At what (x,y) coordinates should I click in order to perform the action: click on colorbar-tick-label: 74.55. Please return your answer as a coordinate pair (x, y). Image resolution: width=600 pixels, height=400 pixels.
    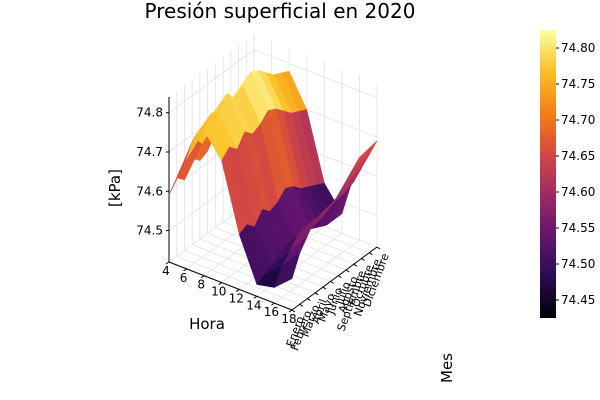
    Looking at the image, I should click on (578, 228).